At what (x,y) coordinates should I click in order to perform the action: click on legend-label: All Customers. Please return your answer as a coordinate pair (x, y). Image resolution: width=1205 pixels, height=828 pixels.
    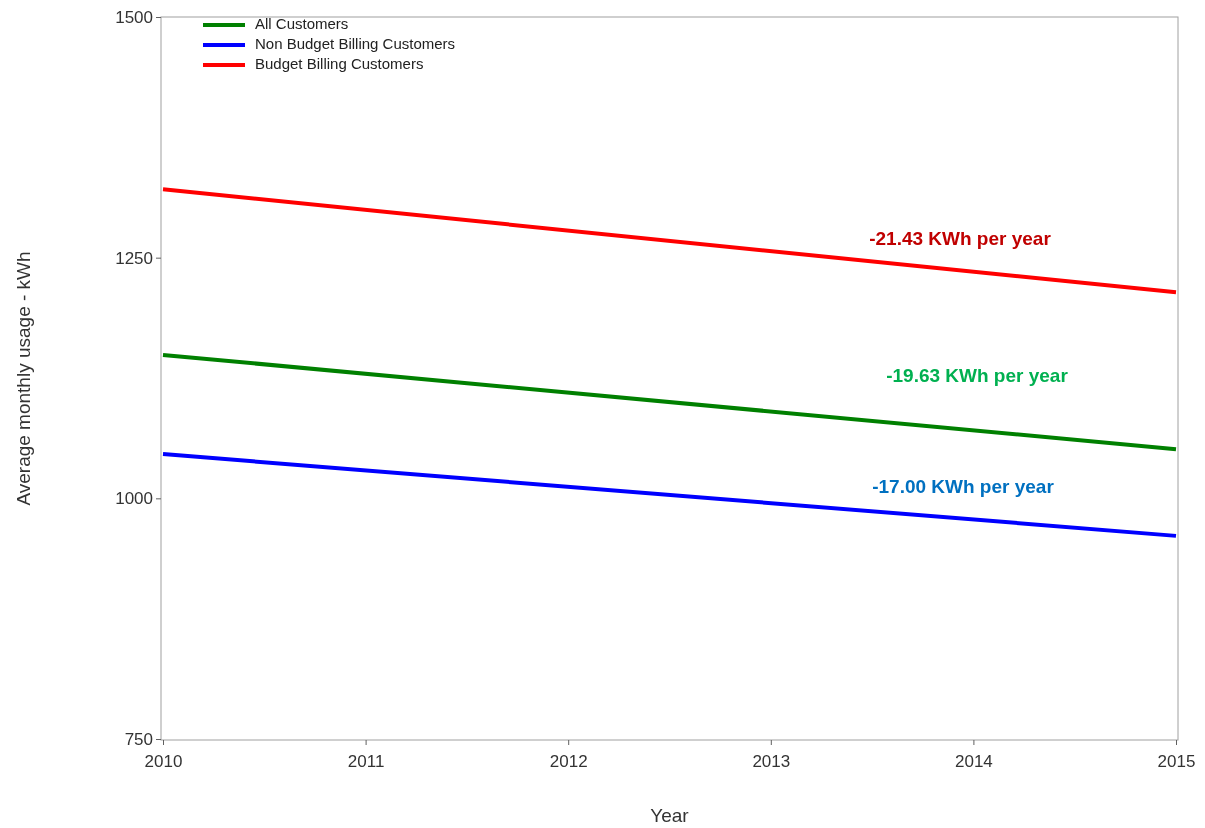
    Looking at the image, I should click on (302, 23).